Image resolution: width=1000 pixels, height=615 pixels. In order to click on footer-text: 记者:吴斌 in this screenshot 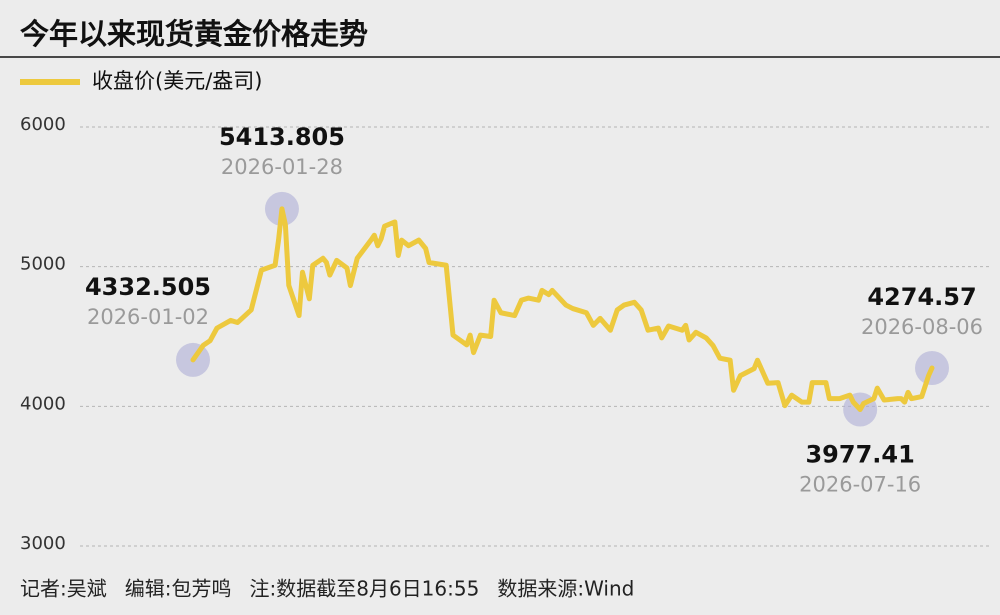, I will do `click(63, 589)`.